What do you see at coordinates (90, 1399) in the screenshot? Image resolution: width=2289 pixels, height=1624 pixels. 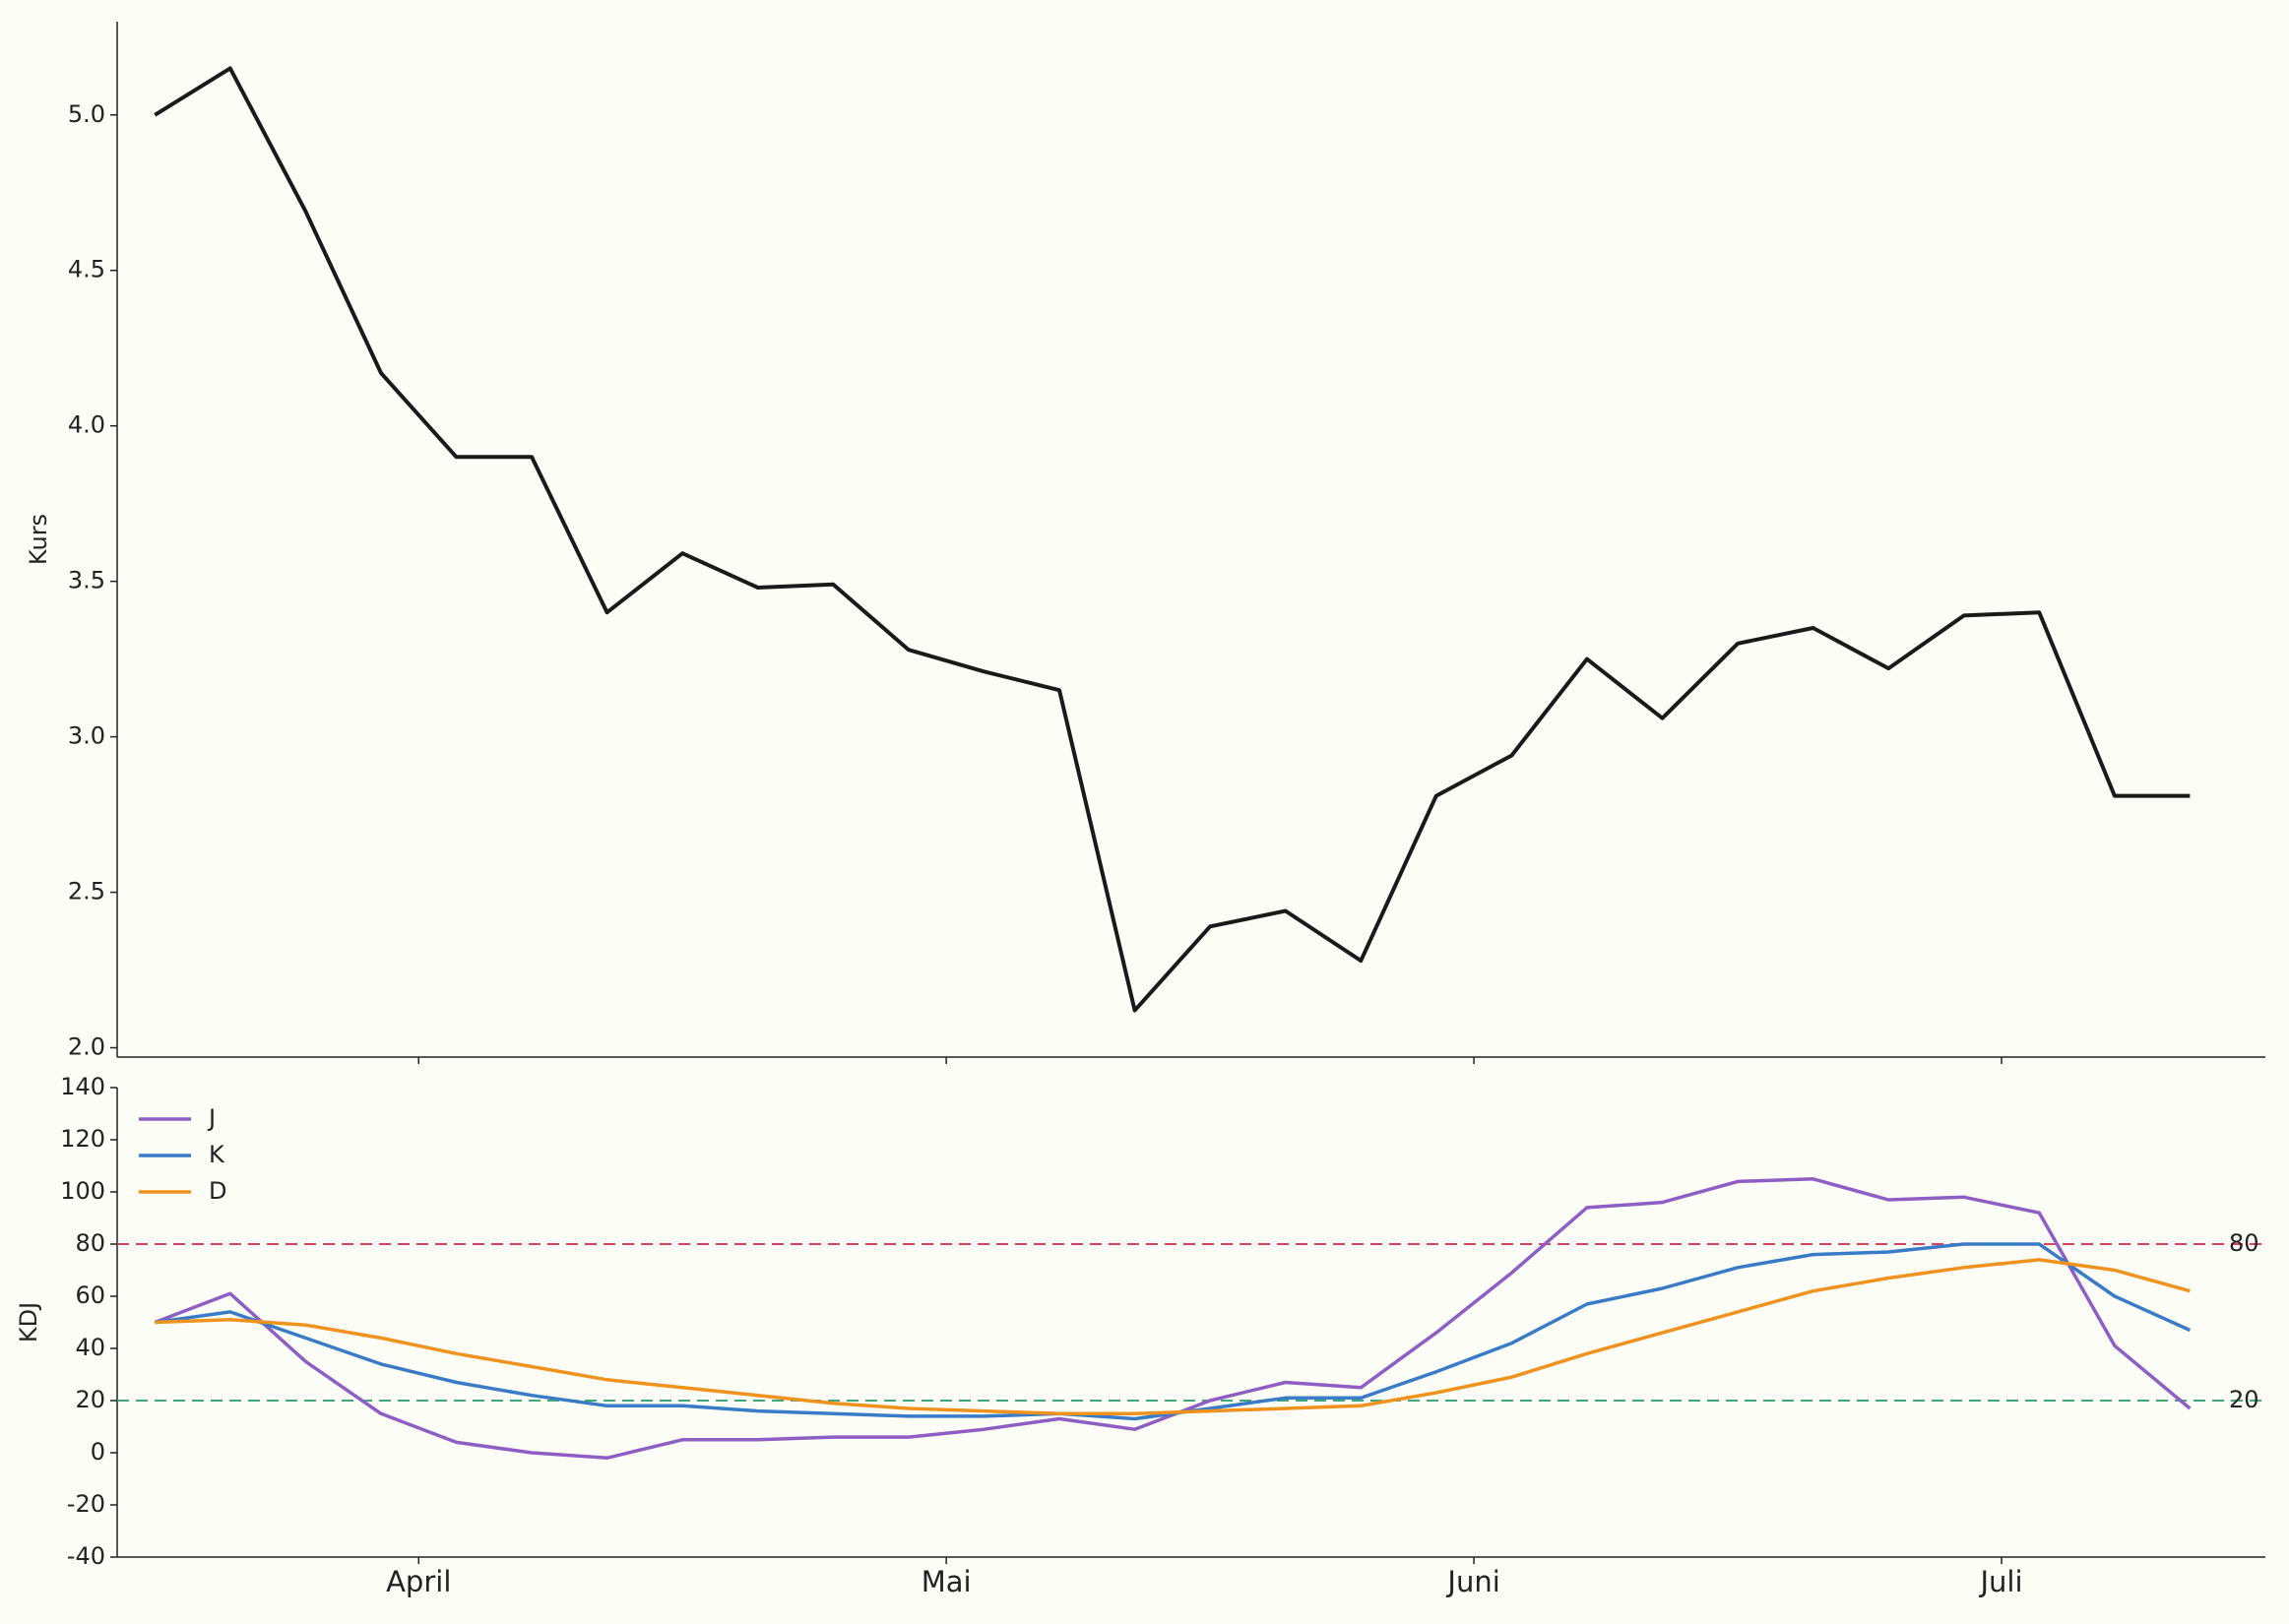 I see `y-tick-label: 20` at bounding box center [90, 1399].